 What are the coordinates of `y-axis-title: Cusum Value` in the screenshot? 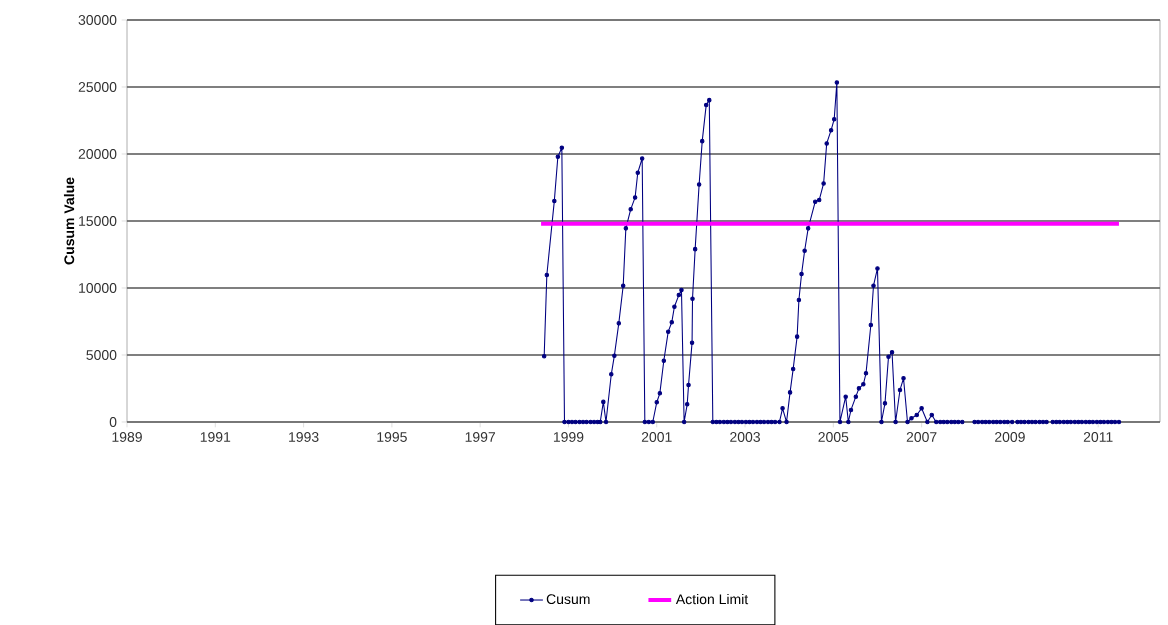 It's located at (69, 221).